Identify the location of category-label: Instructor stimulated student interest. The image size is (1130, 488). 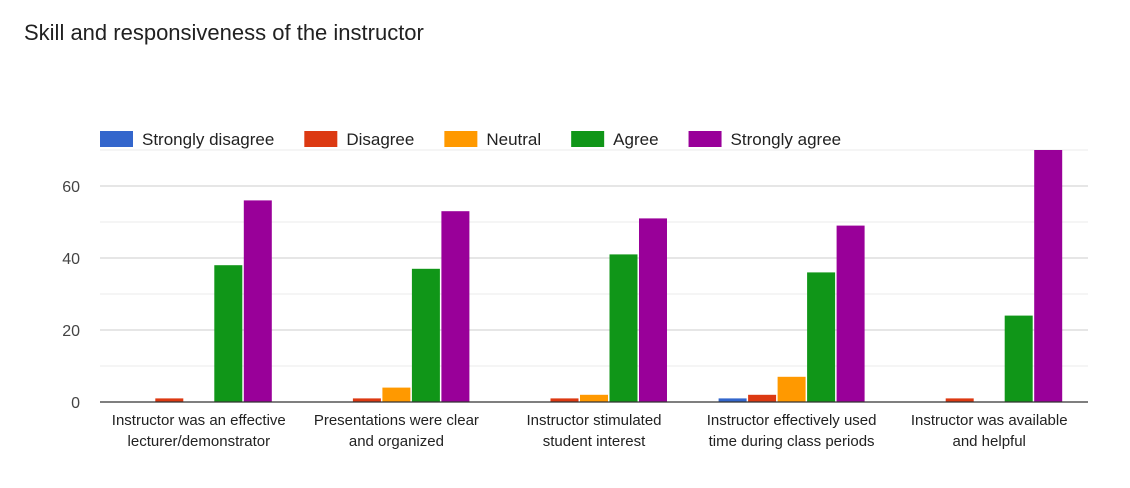
(593, 431).